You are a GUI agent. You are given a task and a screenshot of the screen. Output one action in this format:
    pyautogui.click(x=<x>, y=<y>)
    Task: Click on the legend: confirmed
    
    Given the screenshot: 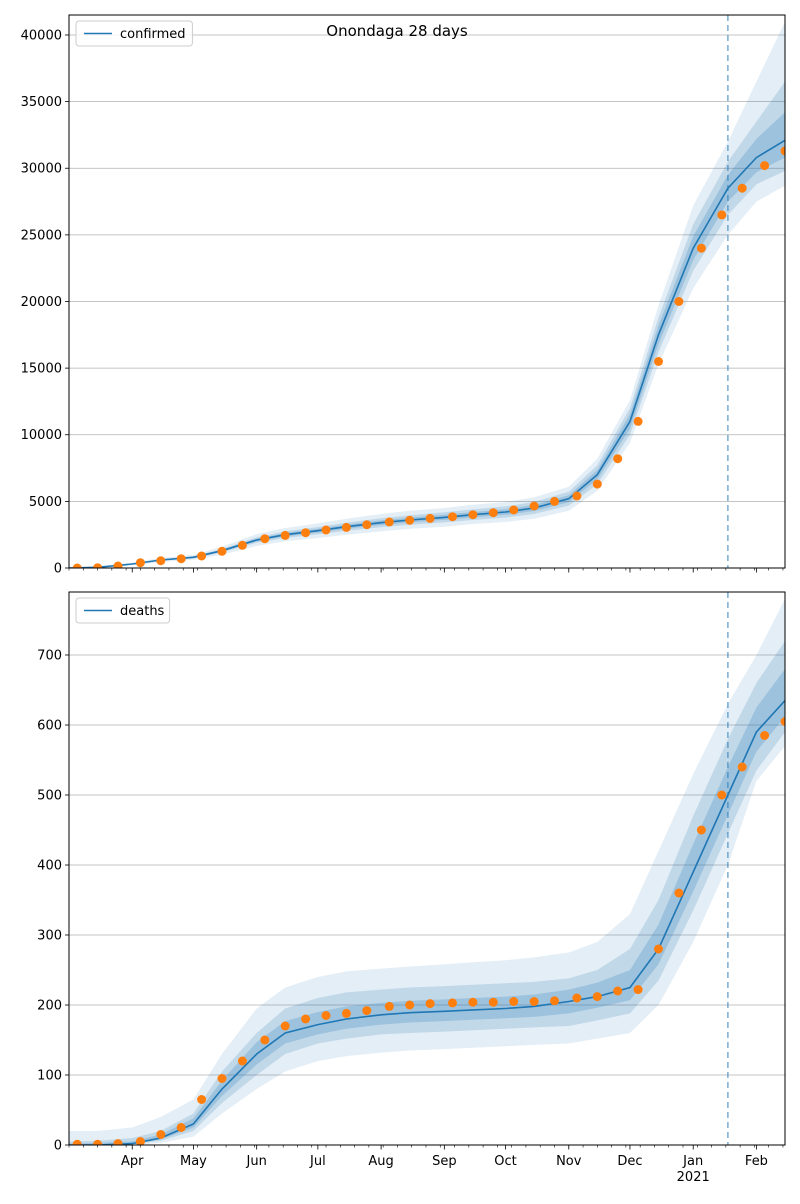 What is the action you would take?
    pyautogui.click(x=134, y=33)
    